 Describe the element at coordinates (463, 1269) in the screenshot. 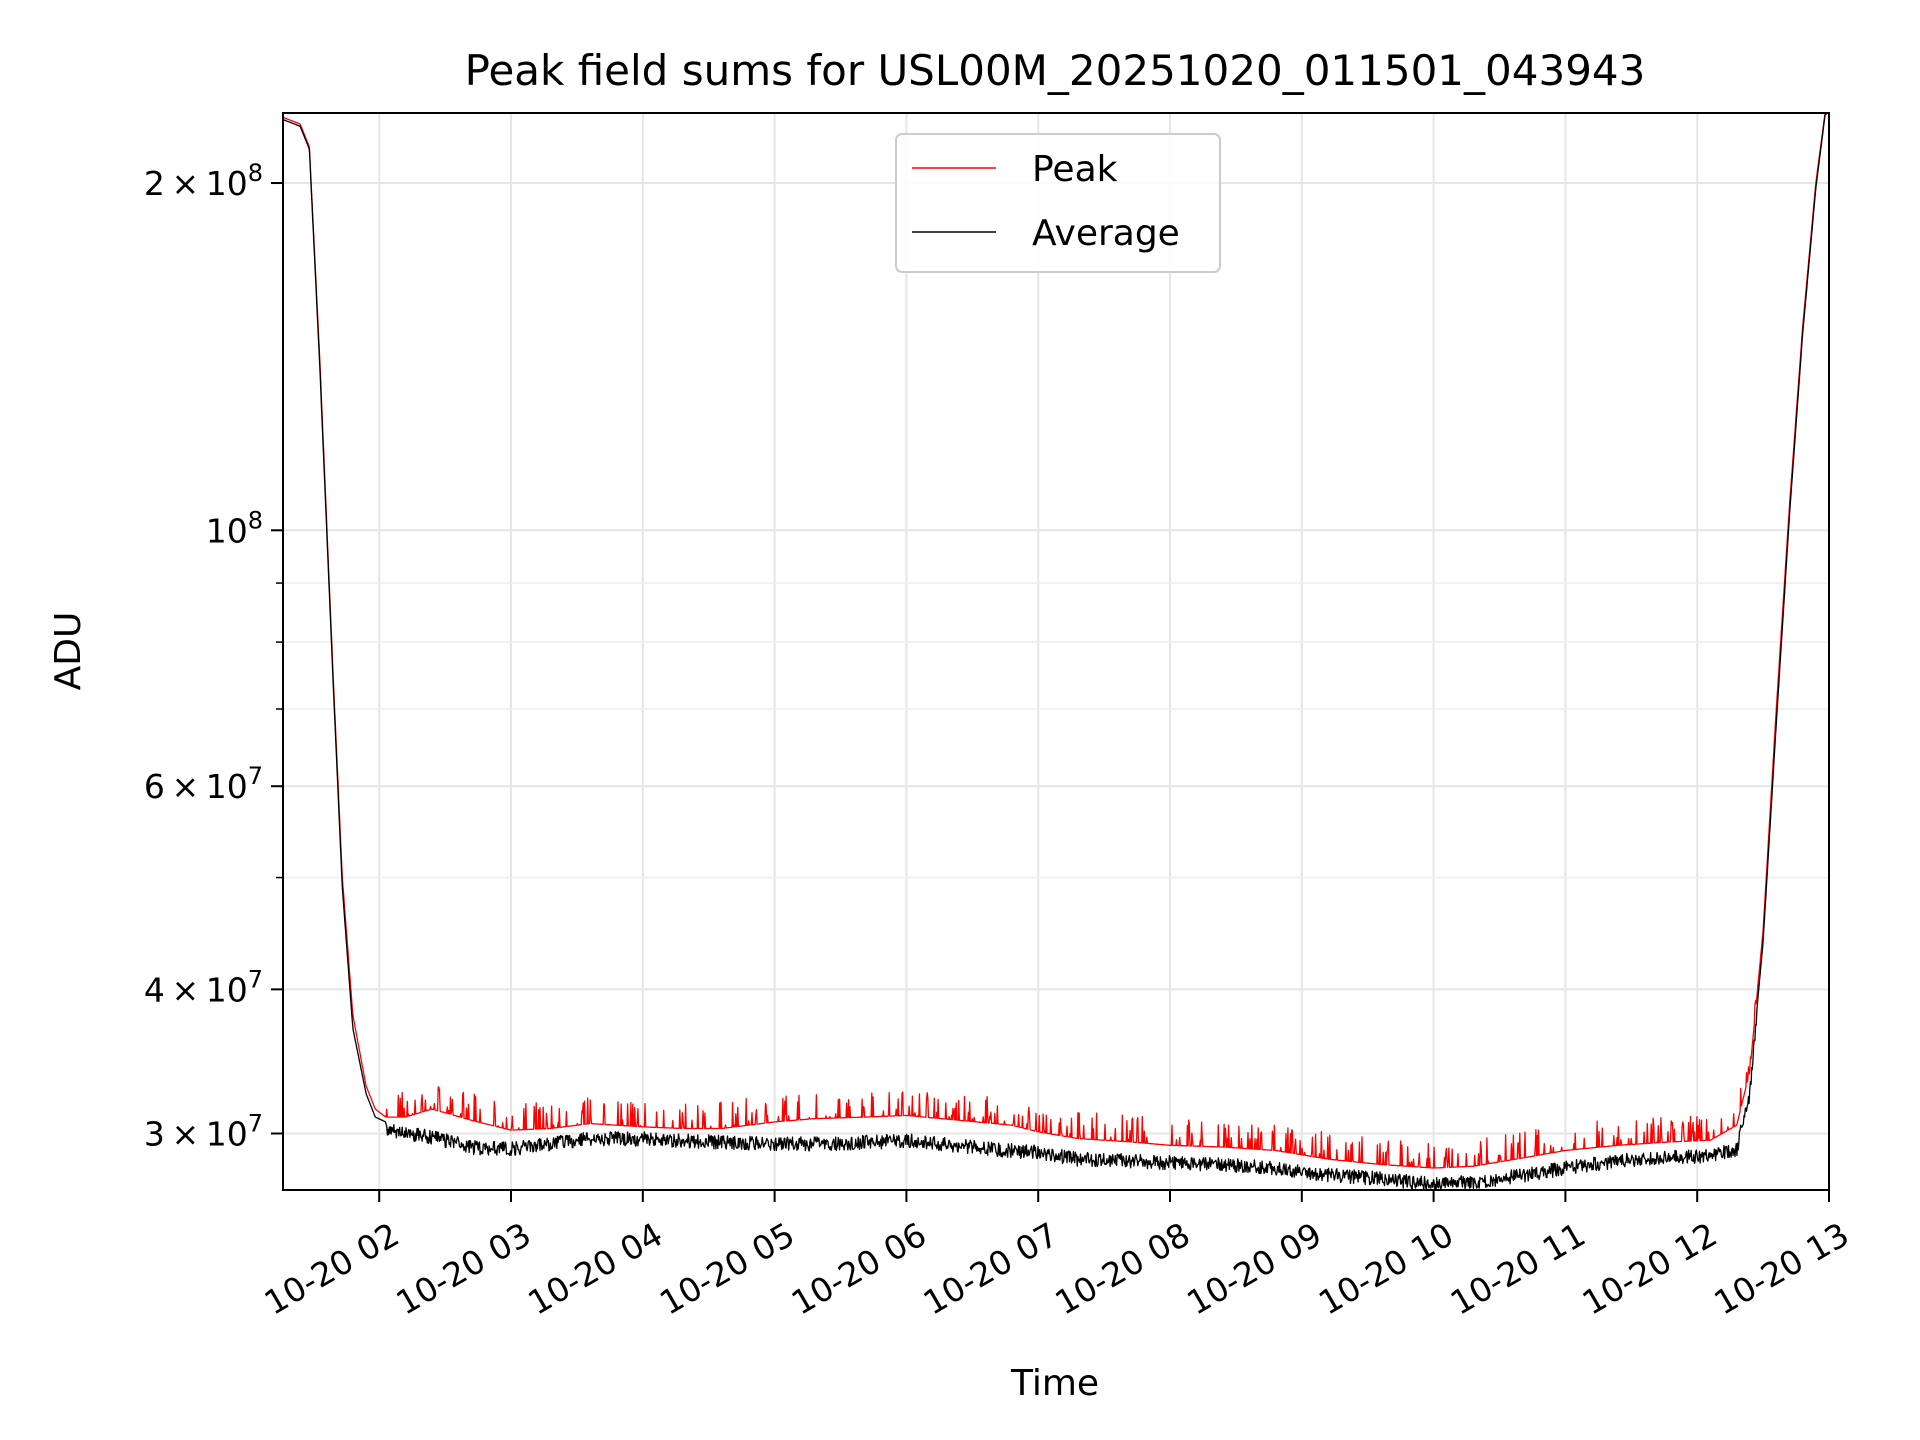

I see `x-tick-label: 10-20 03` at that location.